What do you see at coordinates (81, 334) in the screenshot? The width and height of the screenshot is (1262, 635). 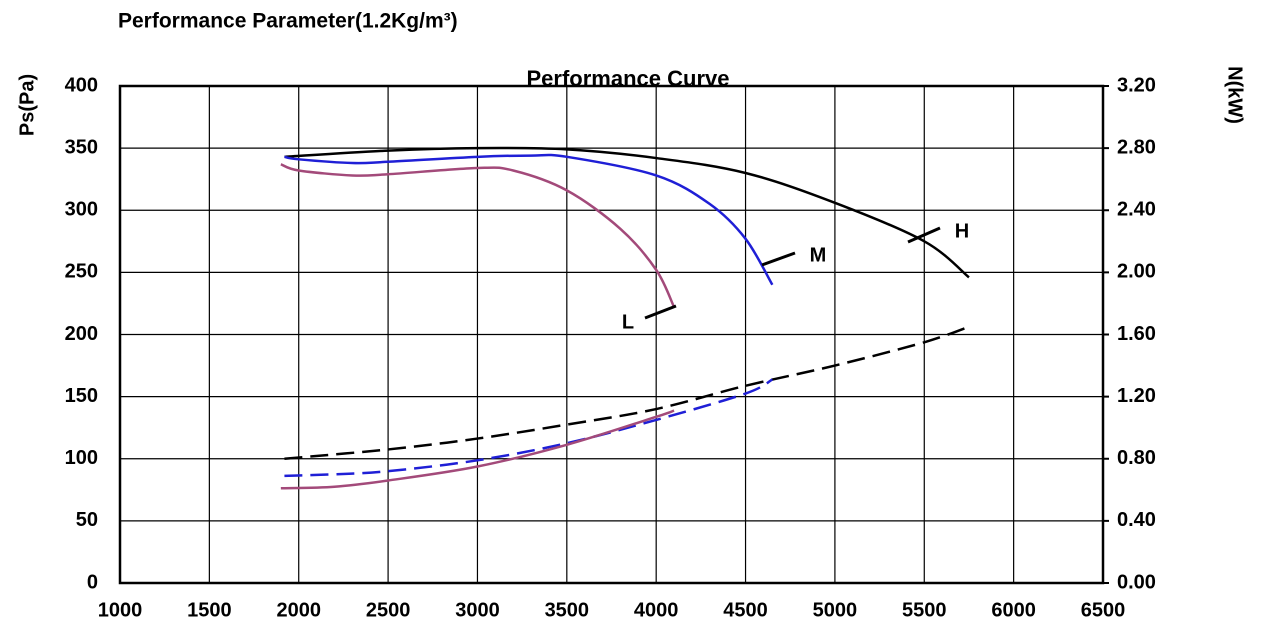 I see `y-tick-label: 200` at bounding box center [81, 334].